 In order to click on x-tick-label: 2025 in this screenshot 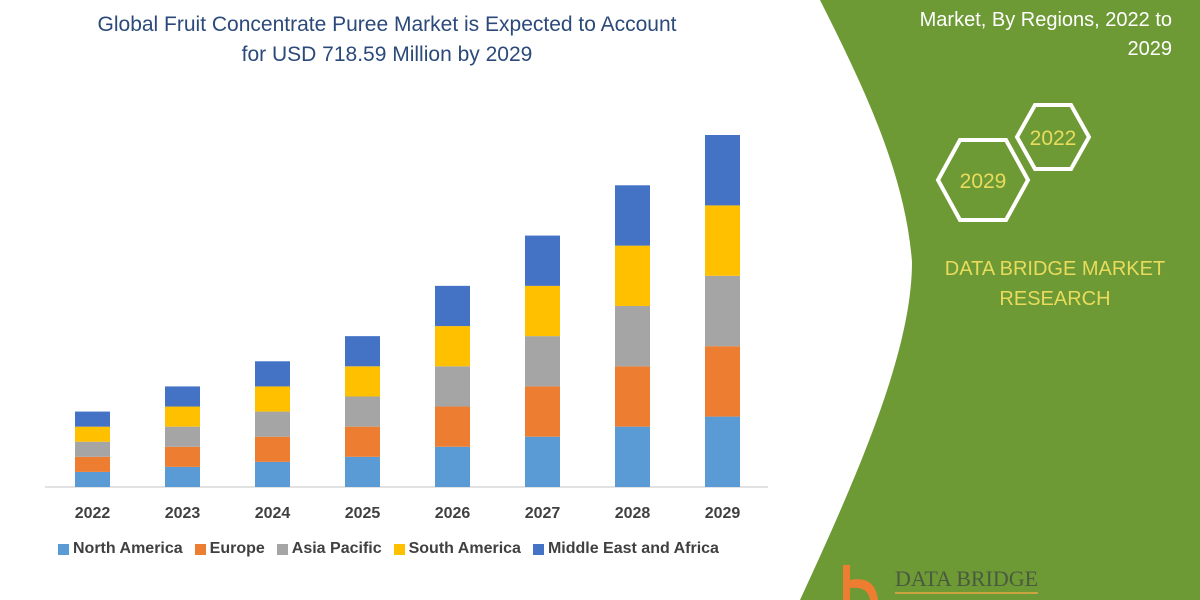, I will do `click(363, 513)`.